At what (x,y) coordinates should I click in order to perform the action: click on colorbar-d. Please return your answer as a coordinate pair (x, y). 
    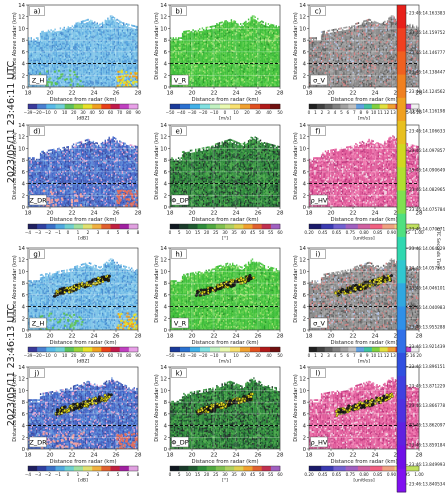
    Looking at the image, I should click on (83, 226).